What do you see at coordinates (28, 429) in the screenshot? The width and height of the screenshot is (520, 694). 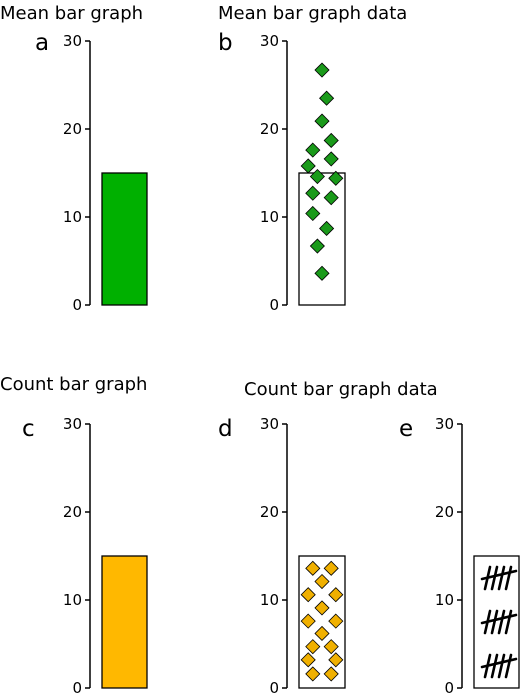 I see `panel-letter: c` at bounding box center [28, 429].